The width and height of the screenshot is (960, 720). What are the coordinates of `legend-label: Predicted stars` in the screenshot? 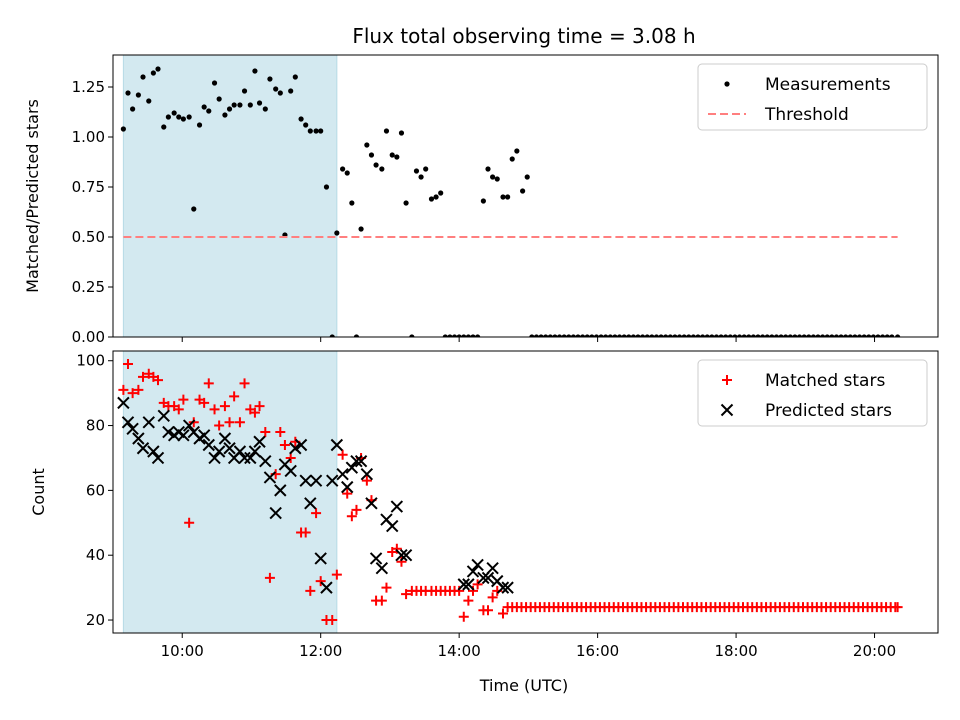 It's located at (828, 411).